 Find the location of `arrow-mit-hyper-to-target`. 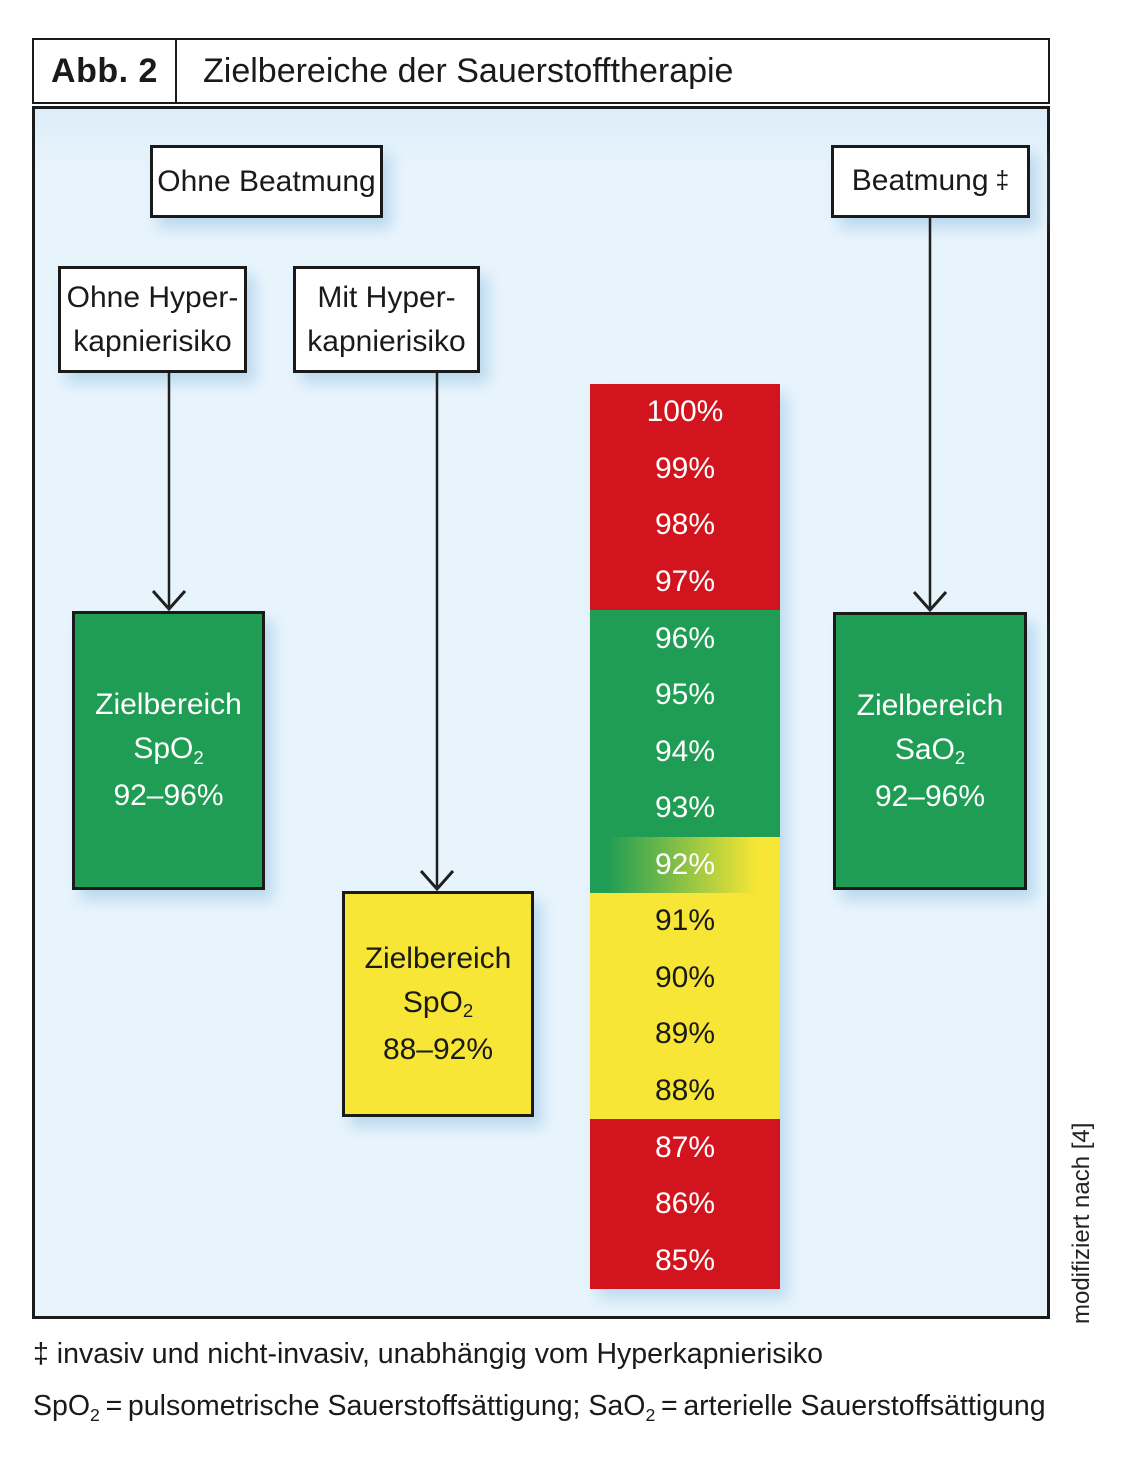

arrow-mit-hyper-to-target is located at coordinates (437, 632).